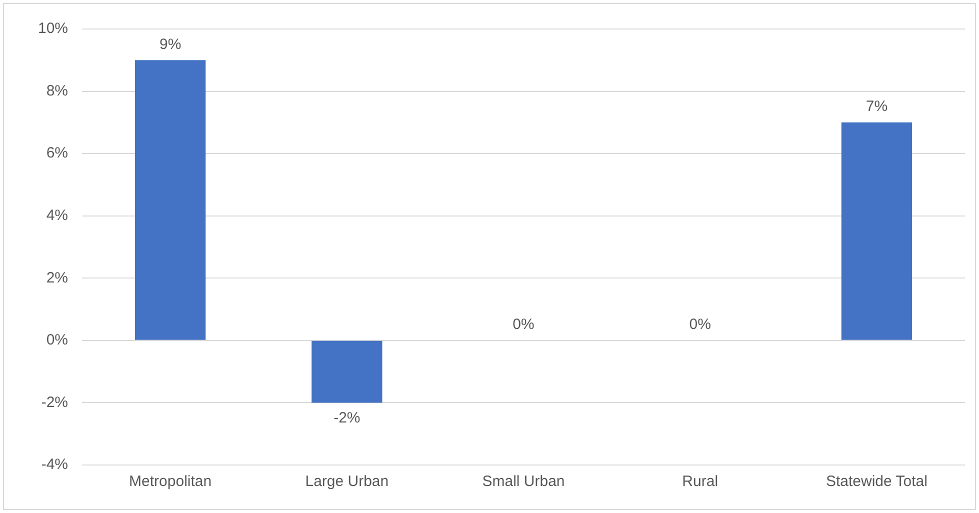 The image size is (979, 513). I want to click on data-label: -2%, so click(347, 417).